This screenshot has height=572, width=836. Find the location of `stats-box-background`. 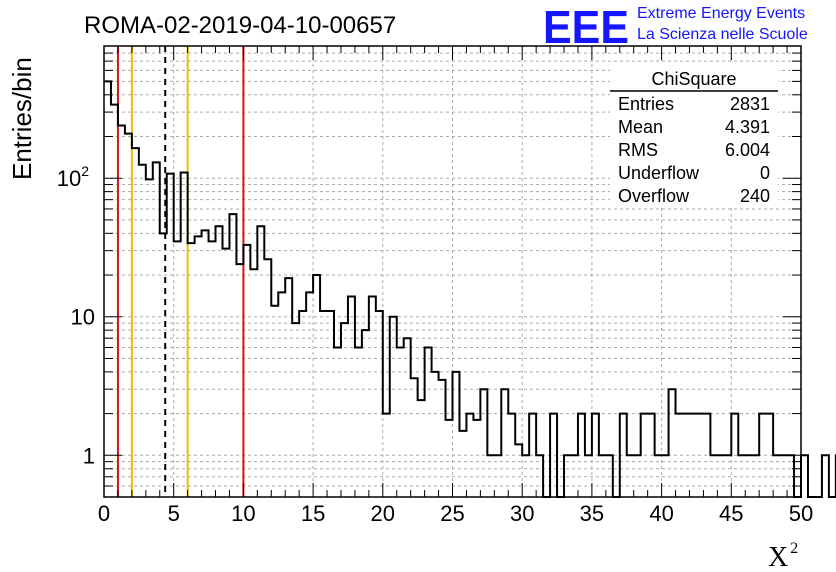

stats-box-background is located at coordinates (694, 135).